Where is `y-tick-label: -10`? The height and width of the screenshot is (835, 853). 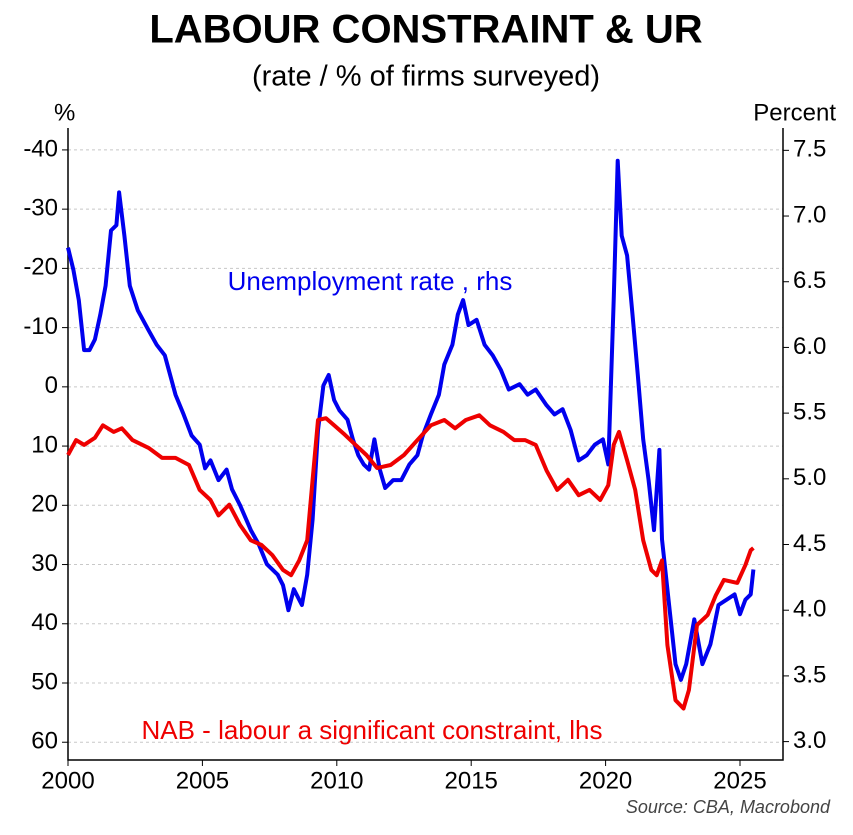 y-tick-label: -10 is located at coordinates (40, 326).